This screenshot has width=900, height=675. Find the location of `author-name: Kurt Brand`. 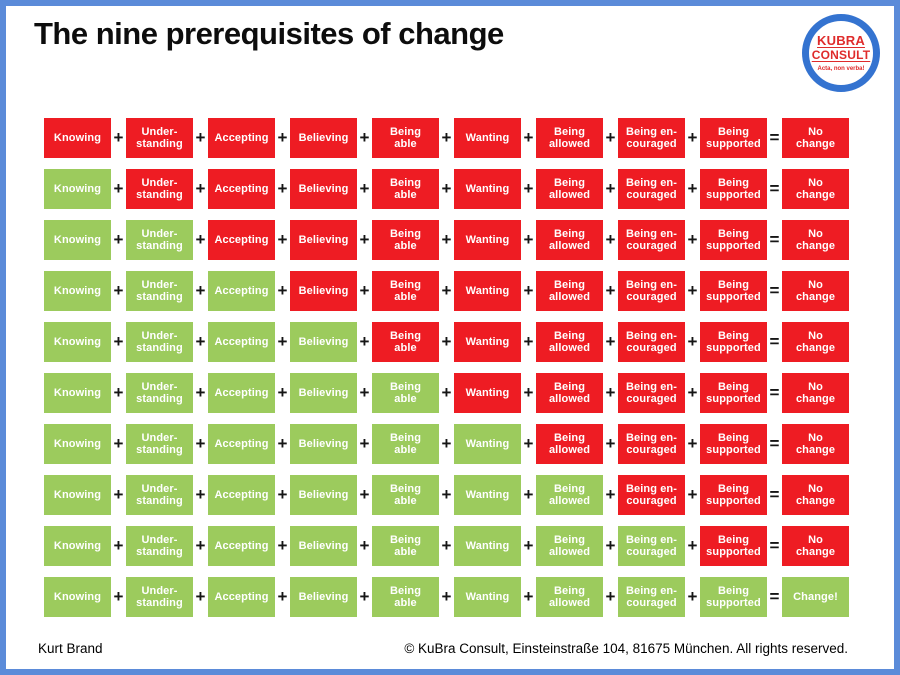

author-name: Kurt Brand is located at coordinates (70, 648).